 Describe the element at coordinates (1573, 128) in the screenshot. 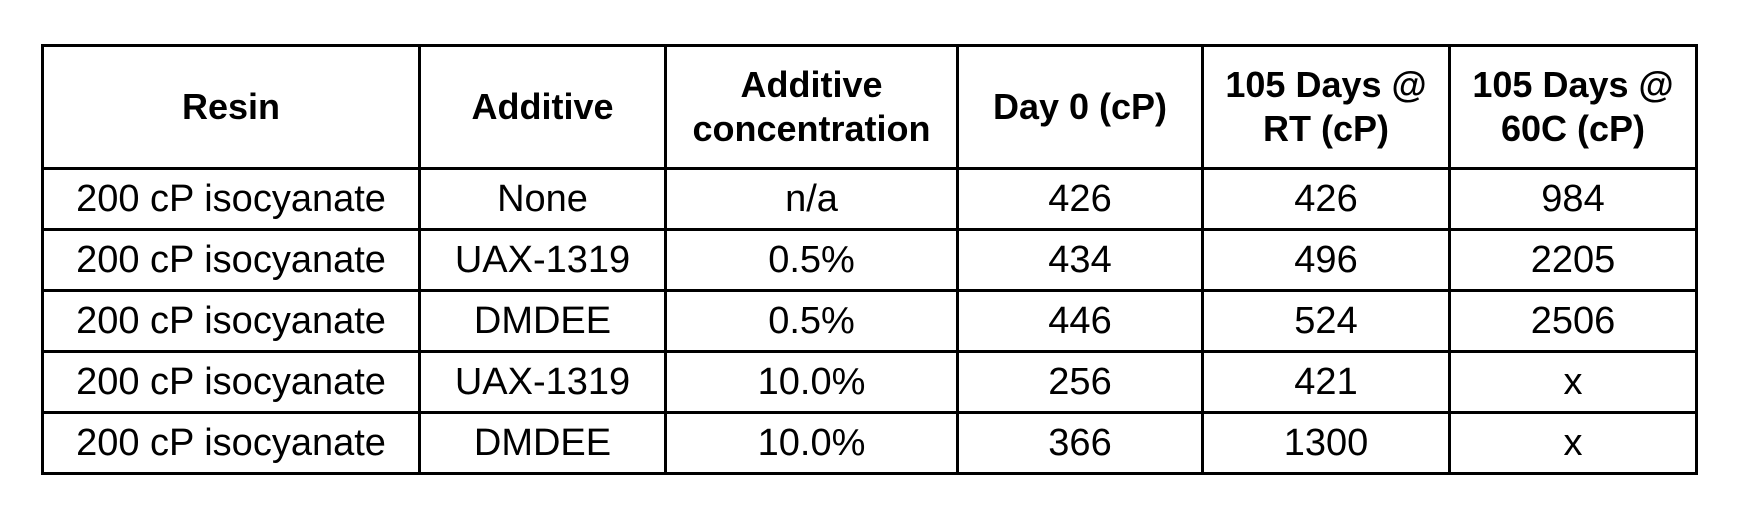

I see `header-105-days-60c-line2: 60C (cP)` at that location.